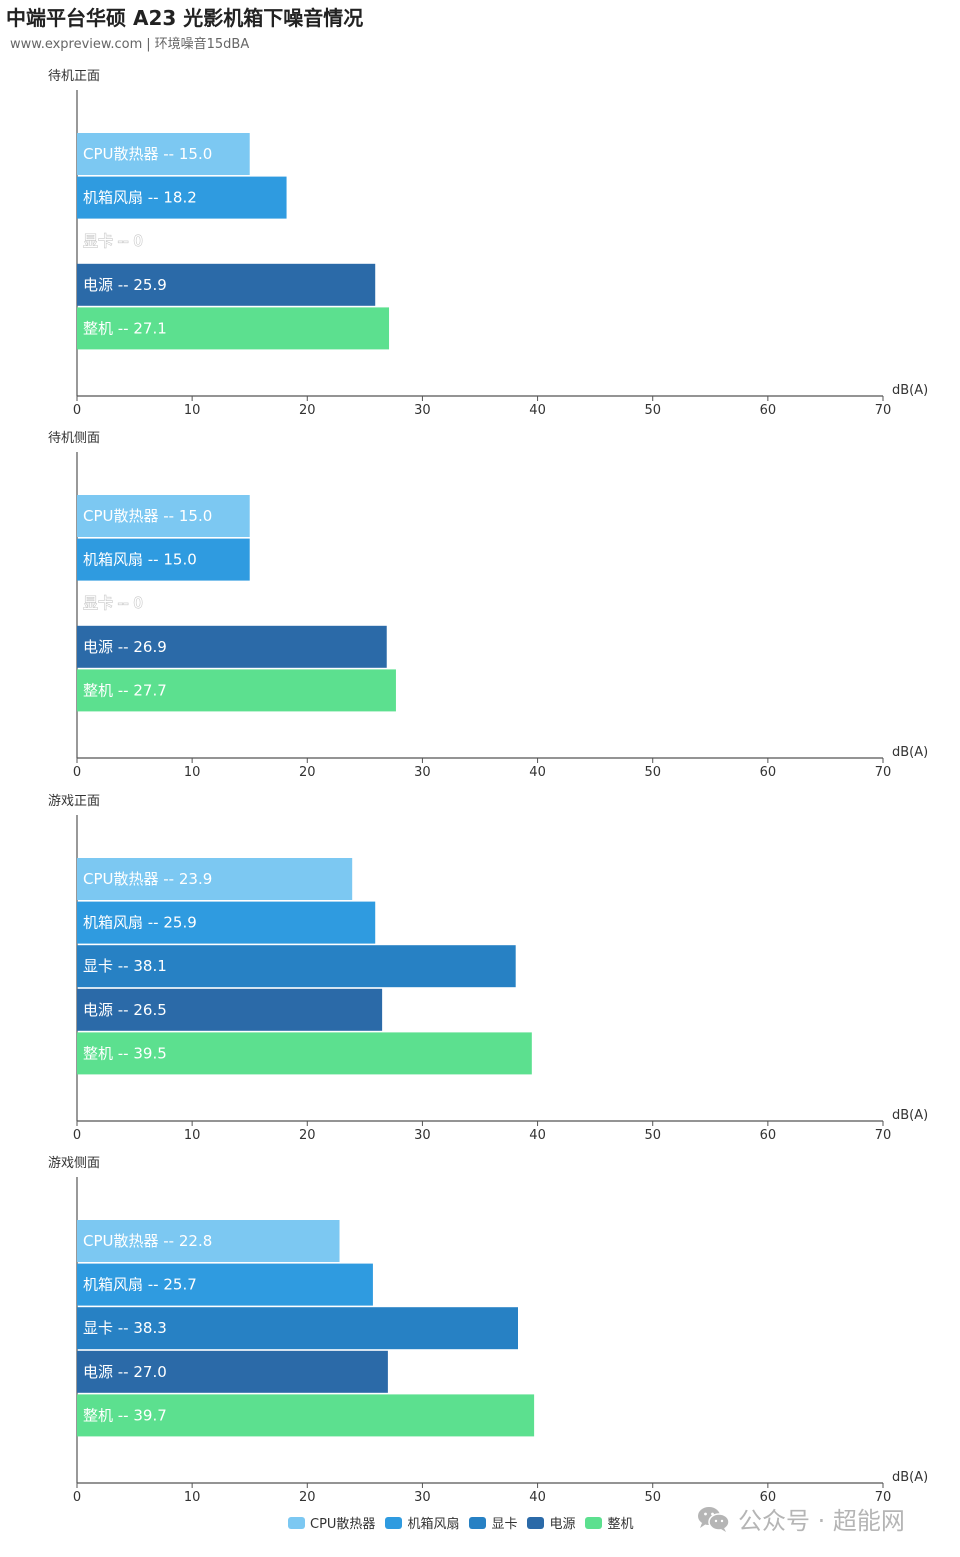 The image size is (960, 1557). I want to click on watermark: 公众号 · 超能网, so click(800, 1518).